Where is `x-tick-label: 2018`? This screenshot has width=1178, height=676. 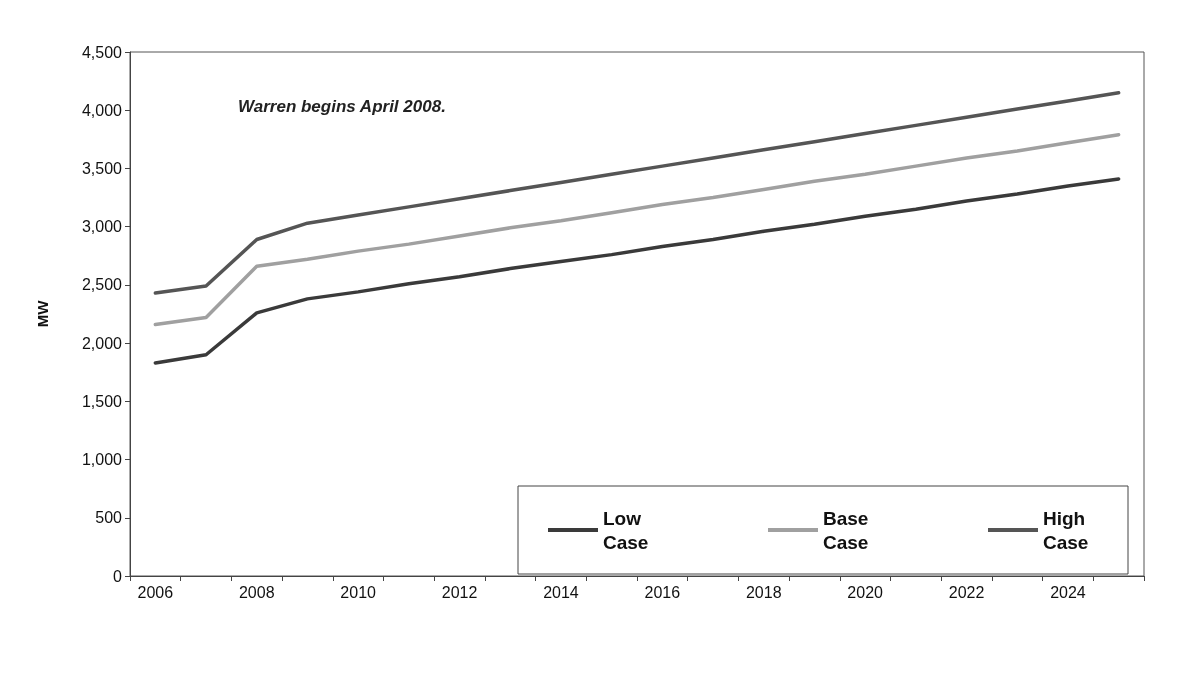 x-tick-label: 2018 is located at coordinates (763, 592).